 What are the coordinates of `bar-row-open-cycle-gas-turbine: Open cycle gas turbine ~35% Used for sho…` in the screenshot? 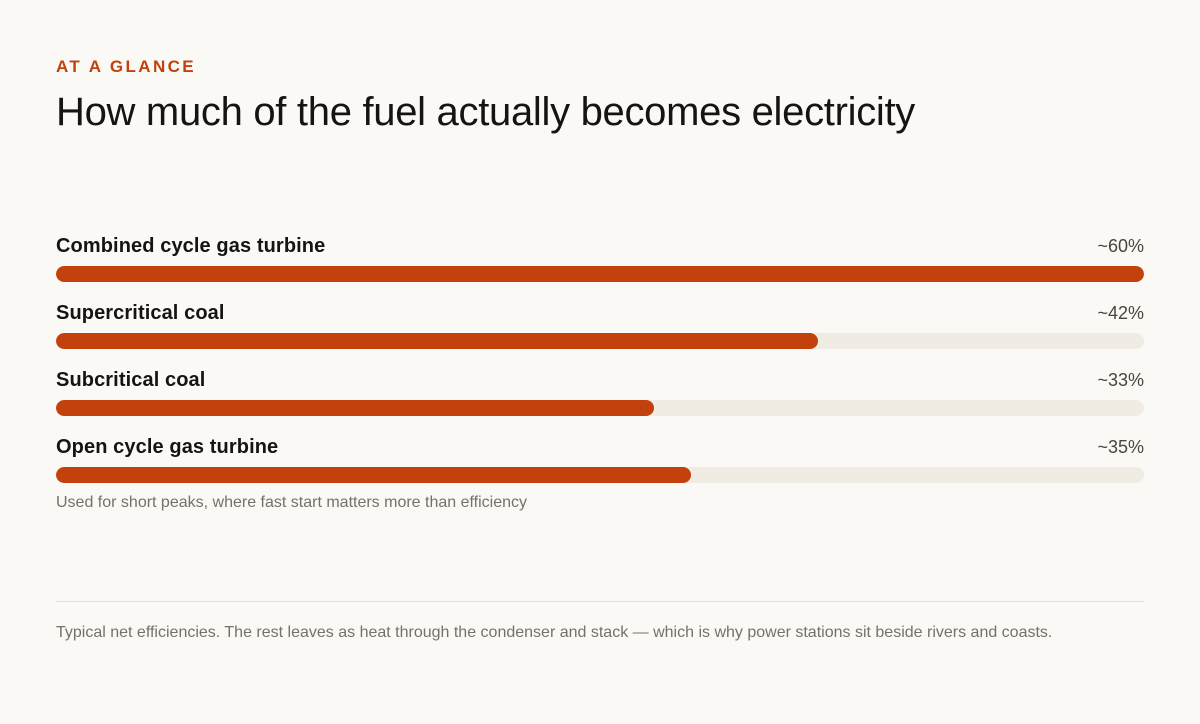 It's located at (600, 478).